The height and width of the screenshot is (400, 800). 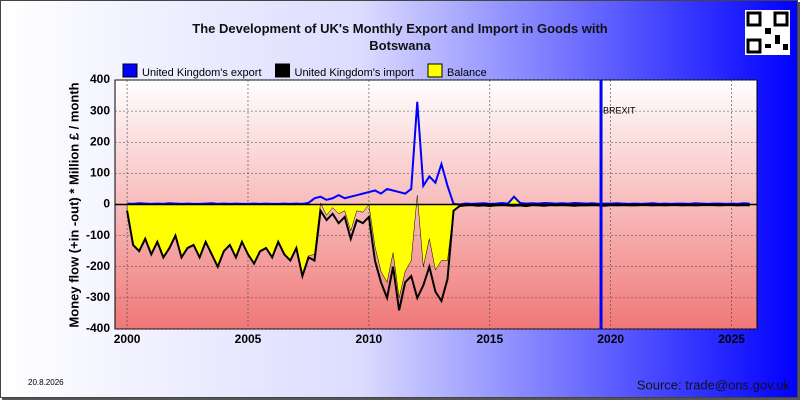 What do you see at coordinates (98, 328) in the screenshot?
I see `y-tick-label: -400` at bounding box center [98, 328].